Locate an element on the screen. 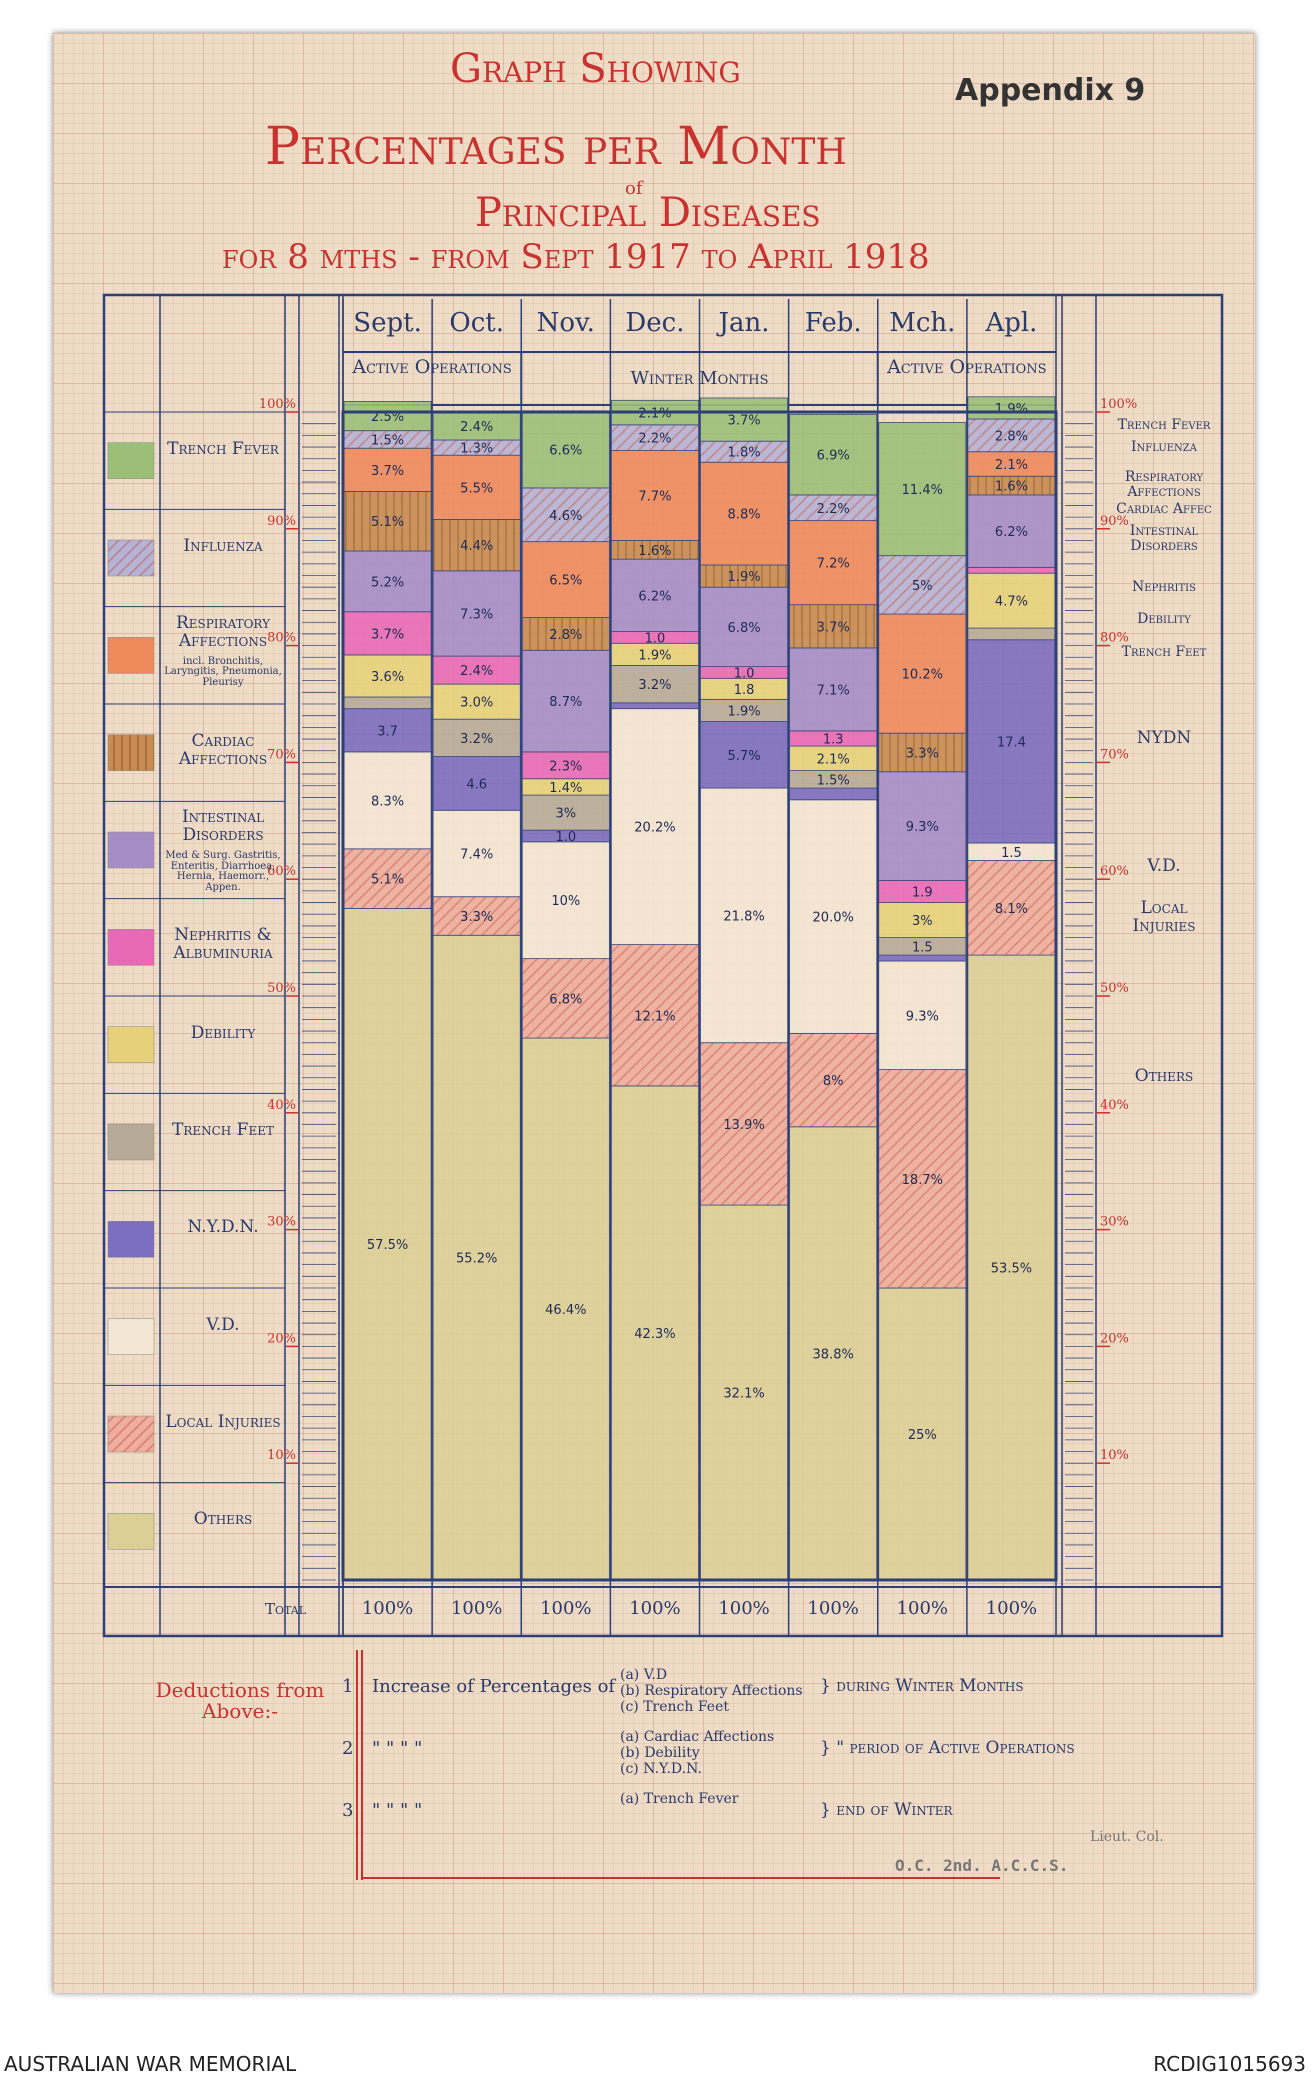 This screenshot has height=2082, width=1312. data-label: 8.7% is located at coordinates (565, 702).